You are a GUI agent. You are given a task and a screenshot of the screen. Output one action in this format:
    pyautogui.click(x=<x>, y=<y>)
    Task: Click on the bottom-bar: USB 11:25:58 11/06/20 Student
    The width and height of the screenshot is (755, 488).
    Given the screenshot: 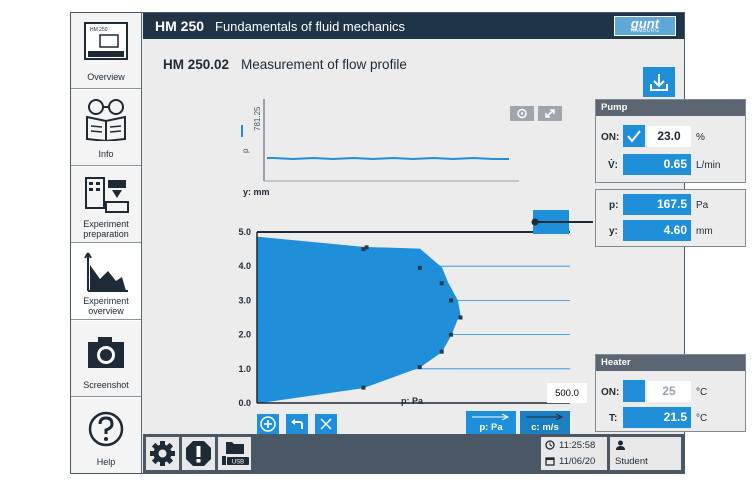 What is the action you would take?
    pyautogui.click(x=413, y=453)
    